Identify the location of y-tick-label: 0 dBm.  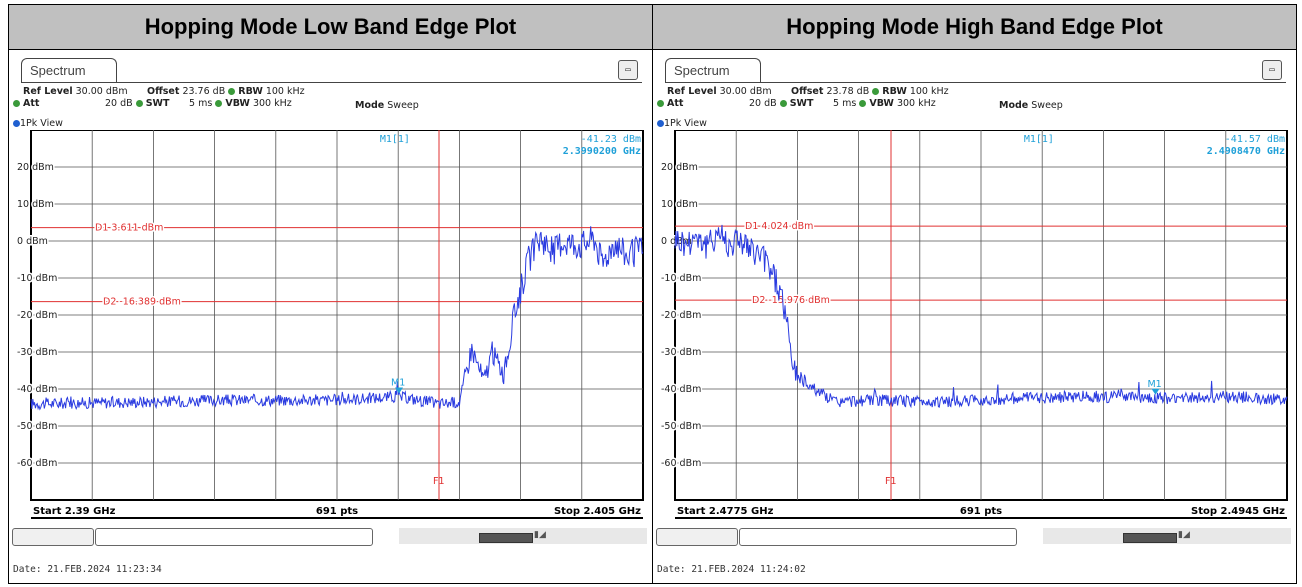
(32, 241).